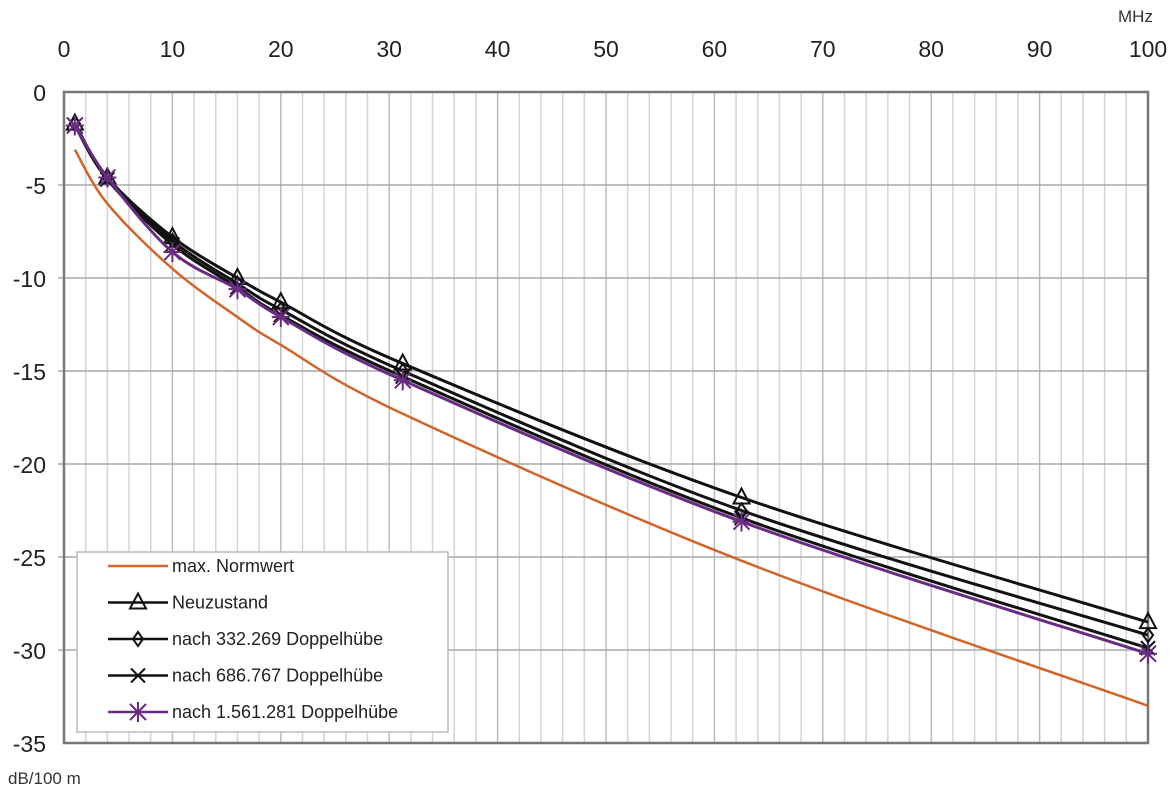 This screenshot has height=794, width=1170. I want to click on legend-label: nach 332.269 Doppelhübe, so click(277, 639).